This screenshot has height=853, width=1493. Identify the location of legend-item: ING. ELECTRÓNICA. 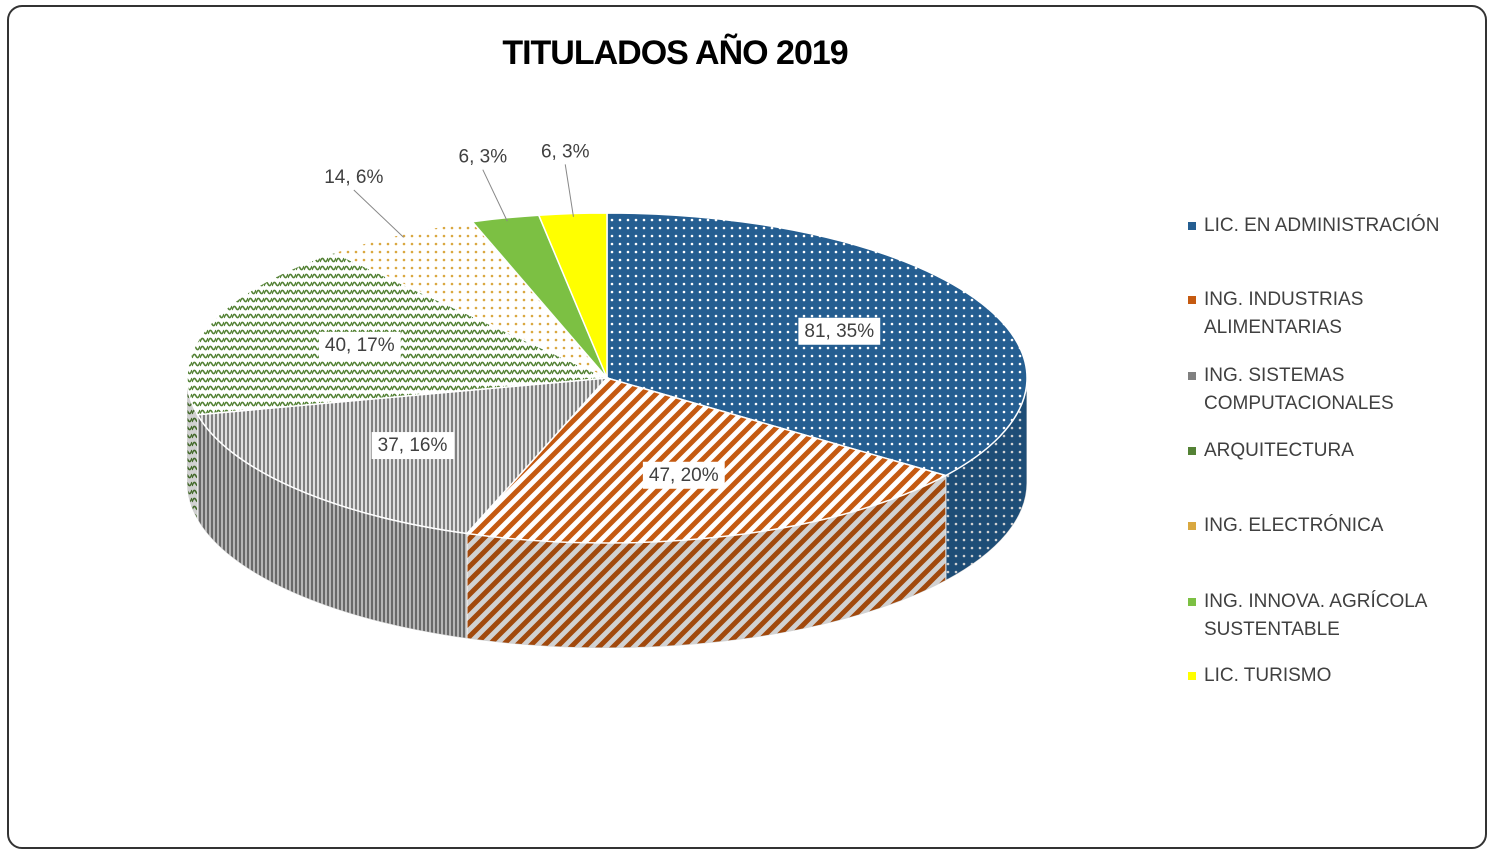
(1330, 526).